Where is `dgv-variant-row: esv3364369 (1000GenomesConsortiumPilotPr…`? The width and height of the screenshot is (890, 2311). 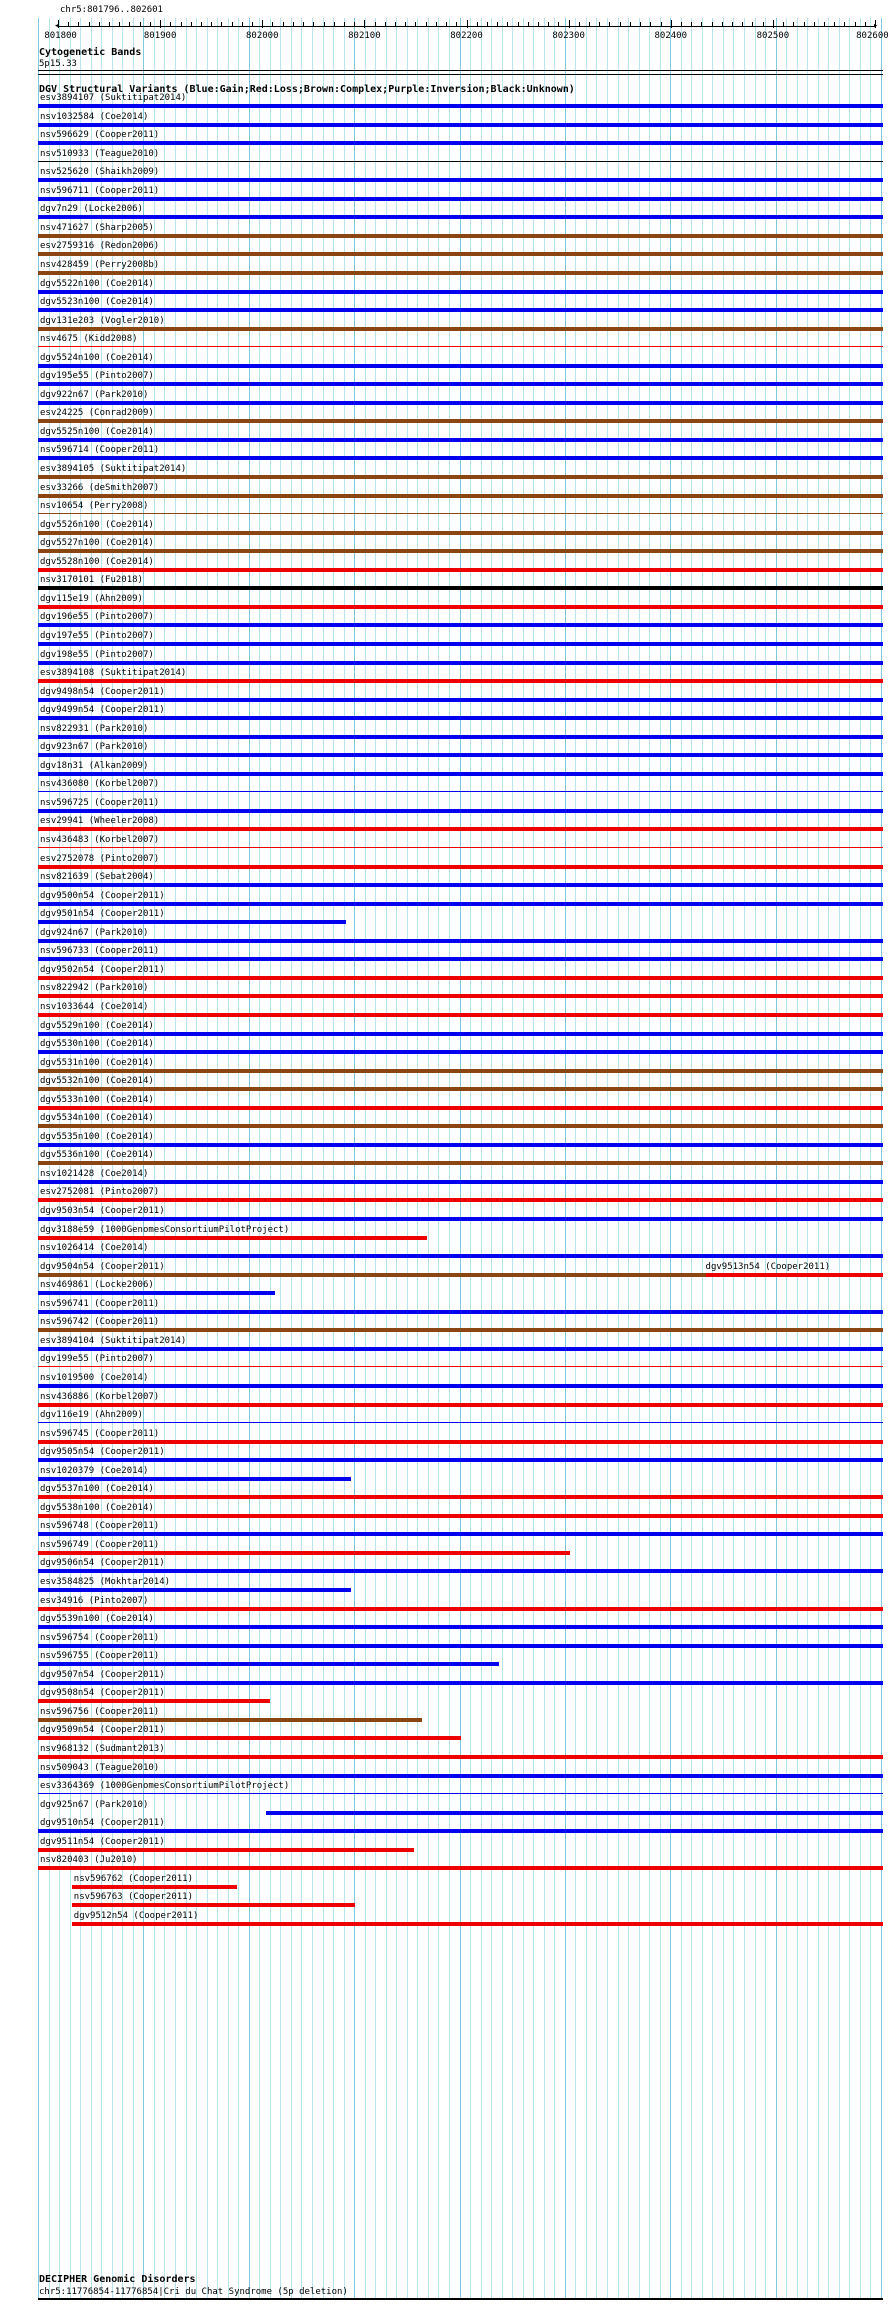 dgv-variant-row: esv3364369 (1000GenomesConsortiumPilotPr… is located at coordinates (445, 1790).